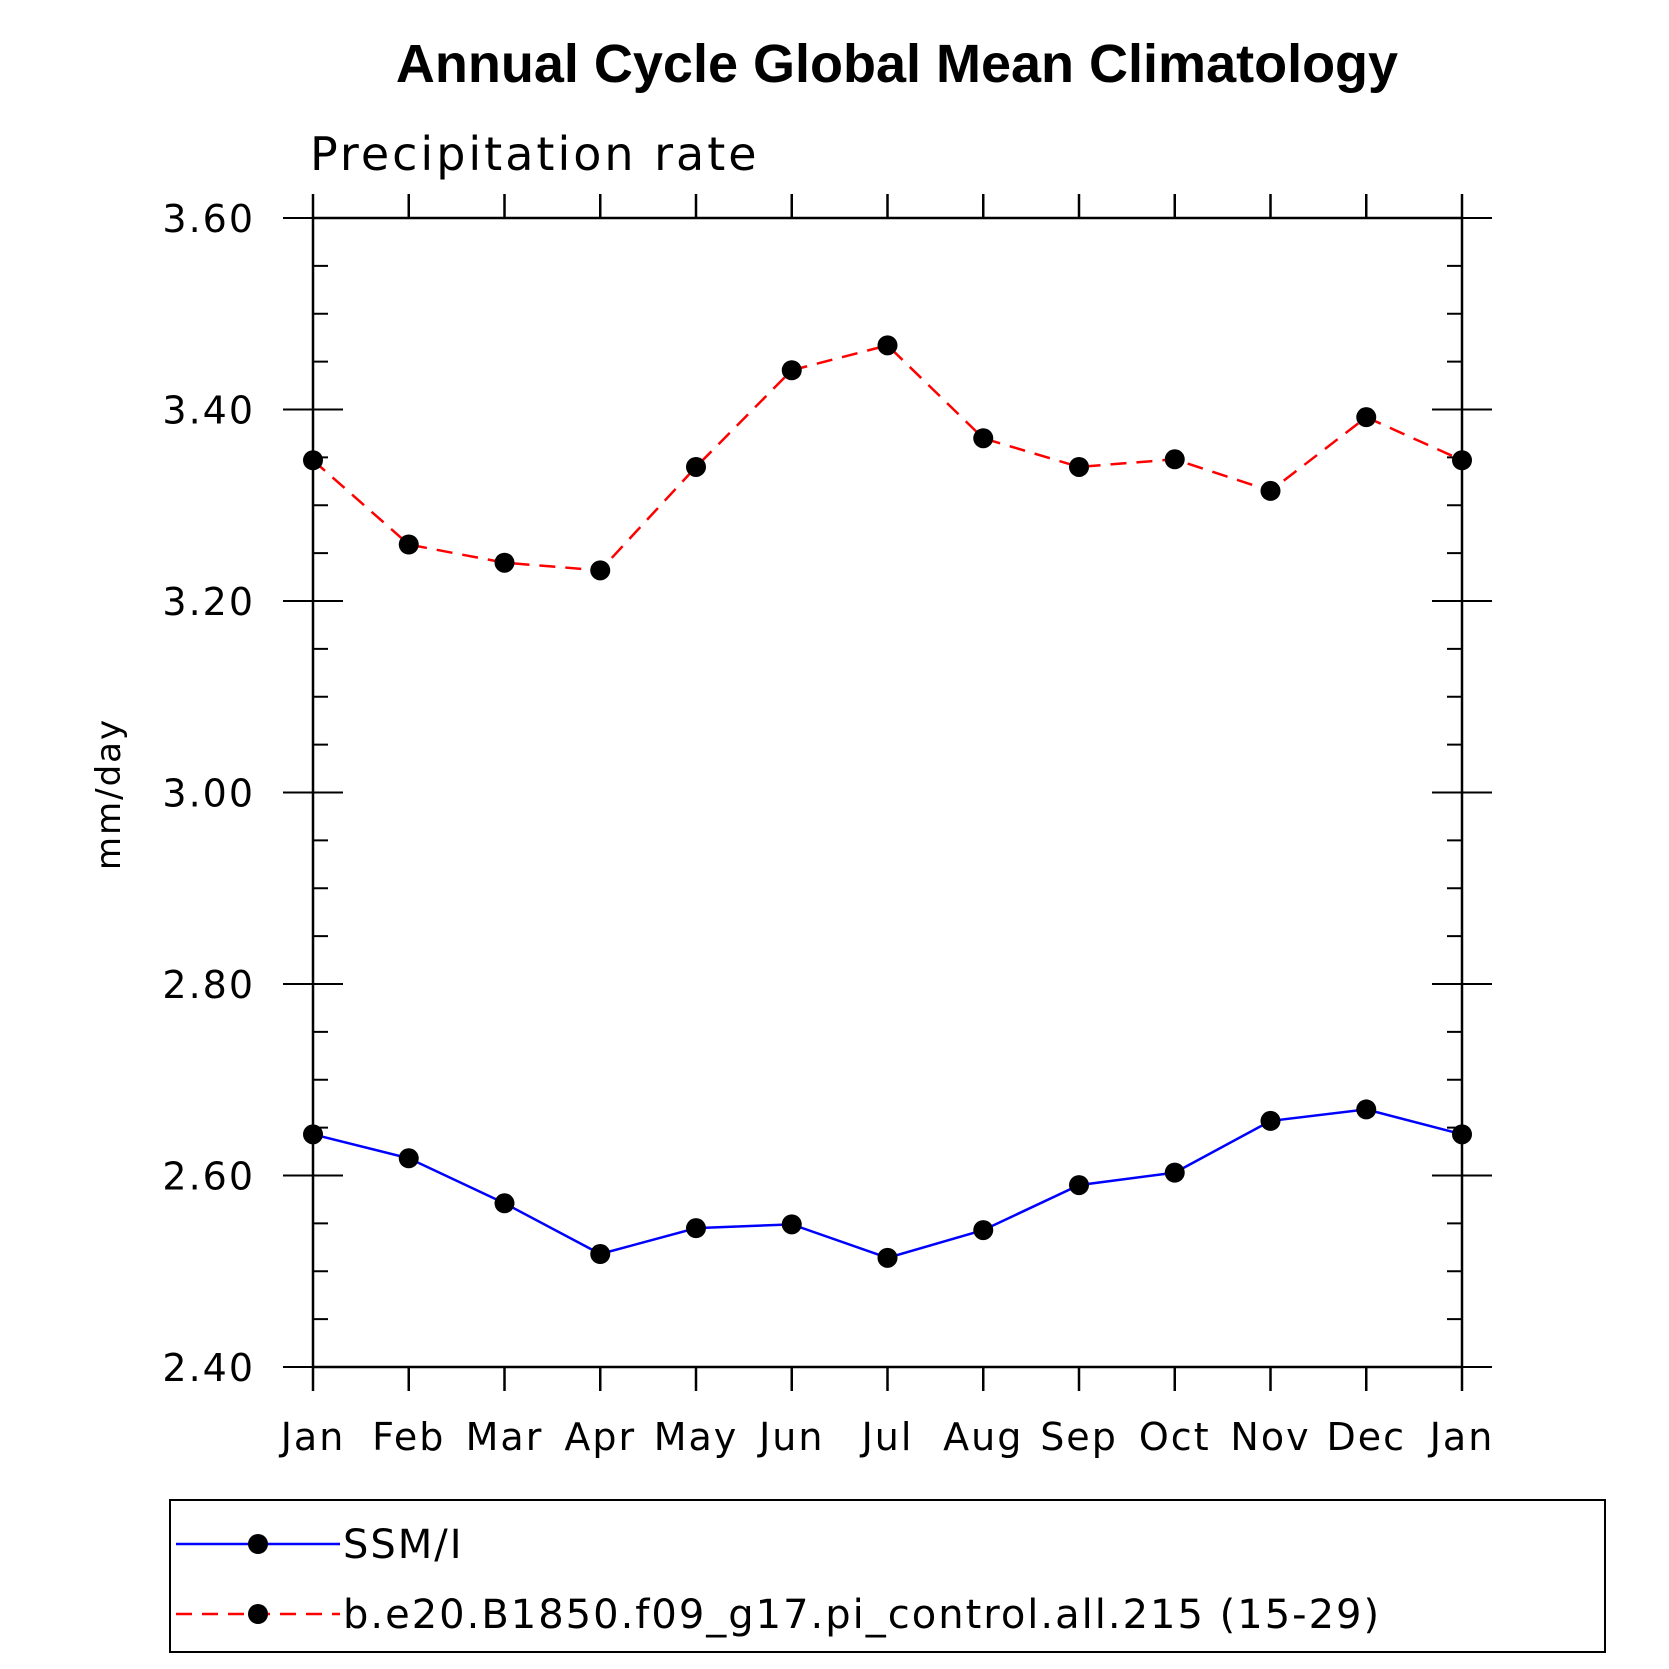 The image size is (1669, 1669). I want to click on y-tick-label: 2.60, so click(208, 1177).